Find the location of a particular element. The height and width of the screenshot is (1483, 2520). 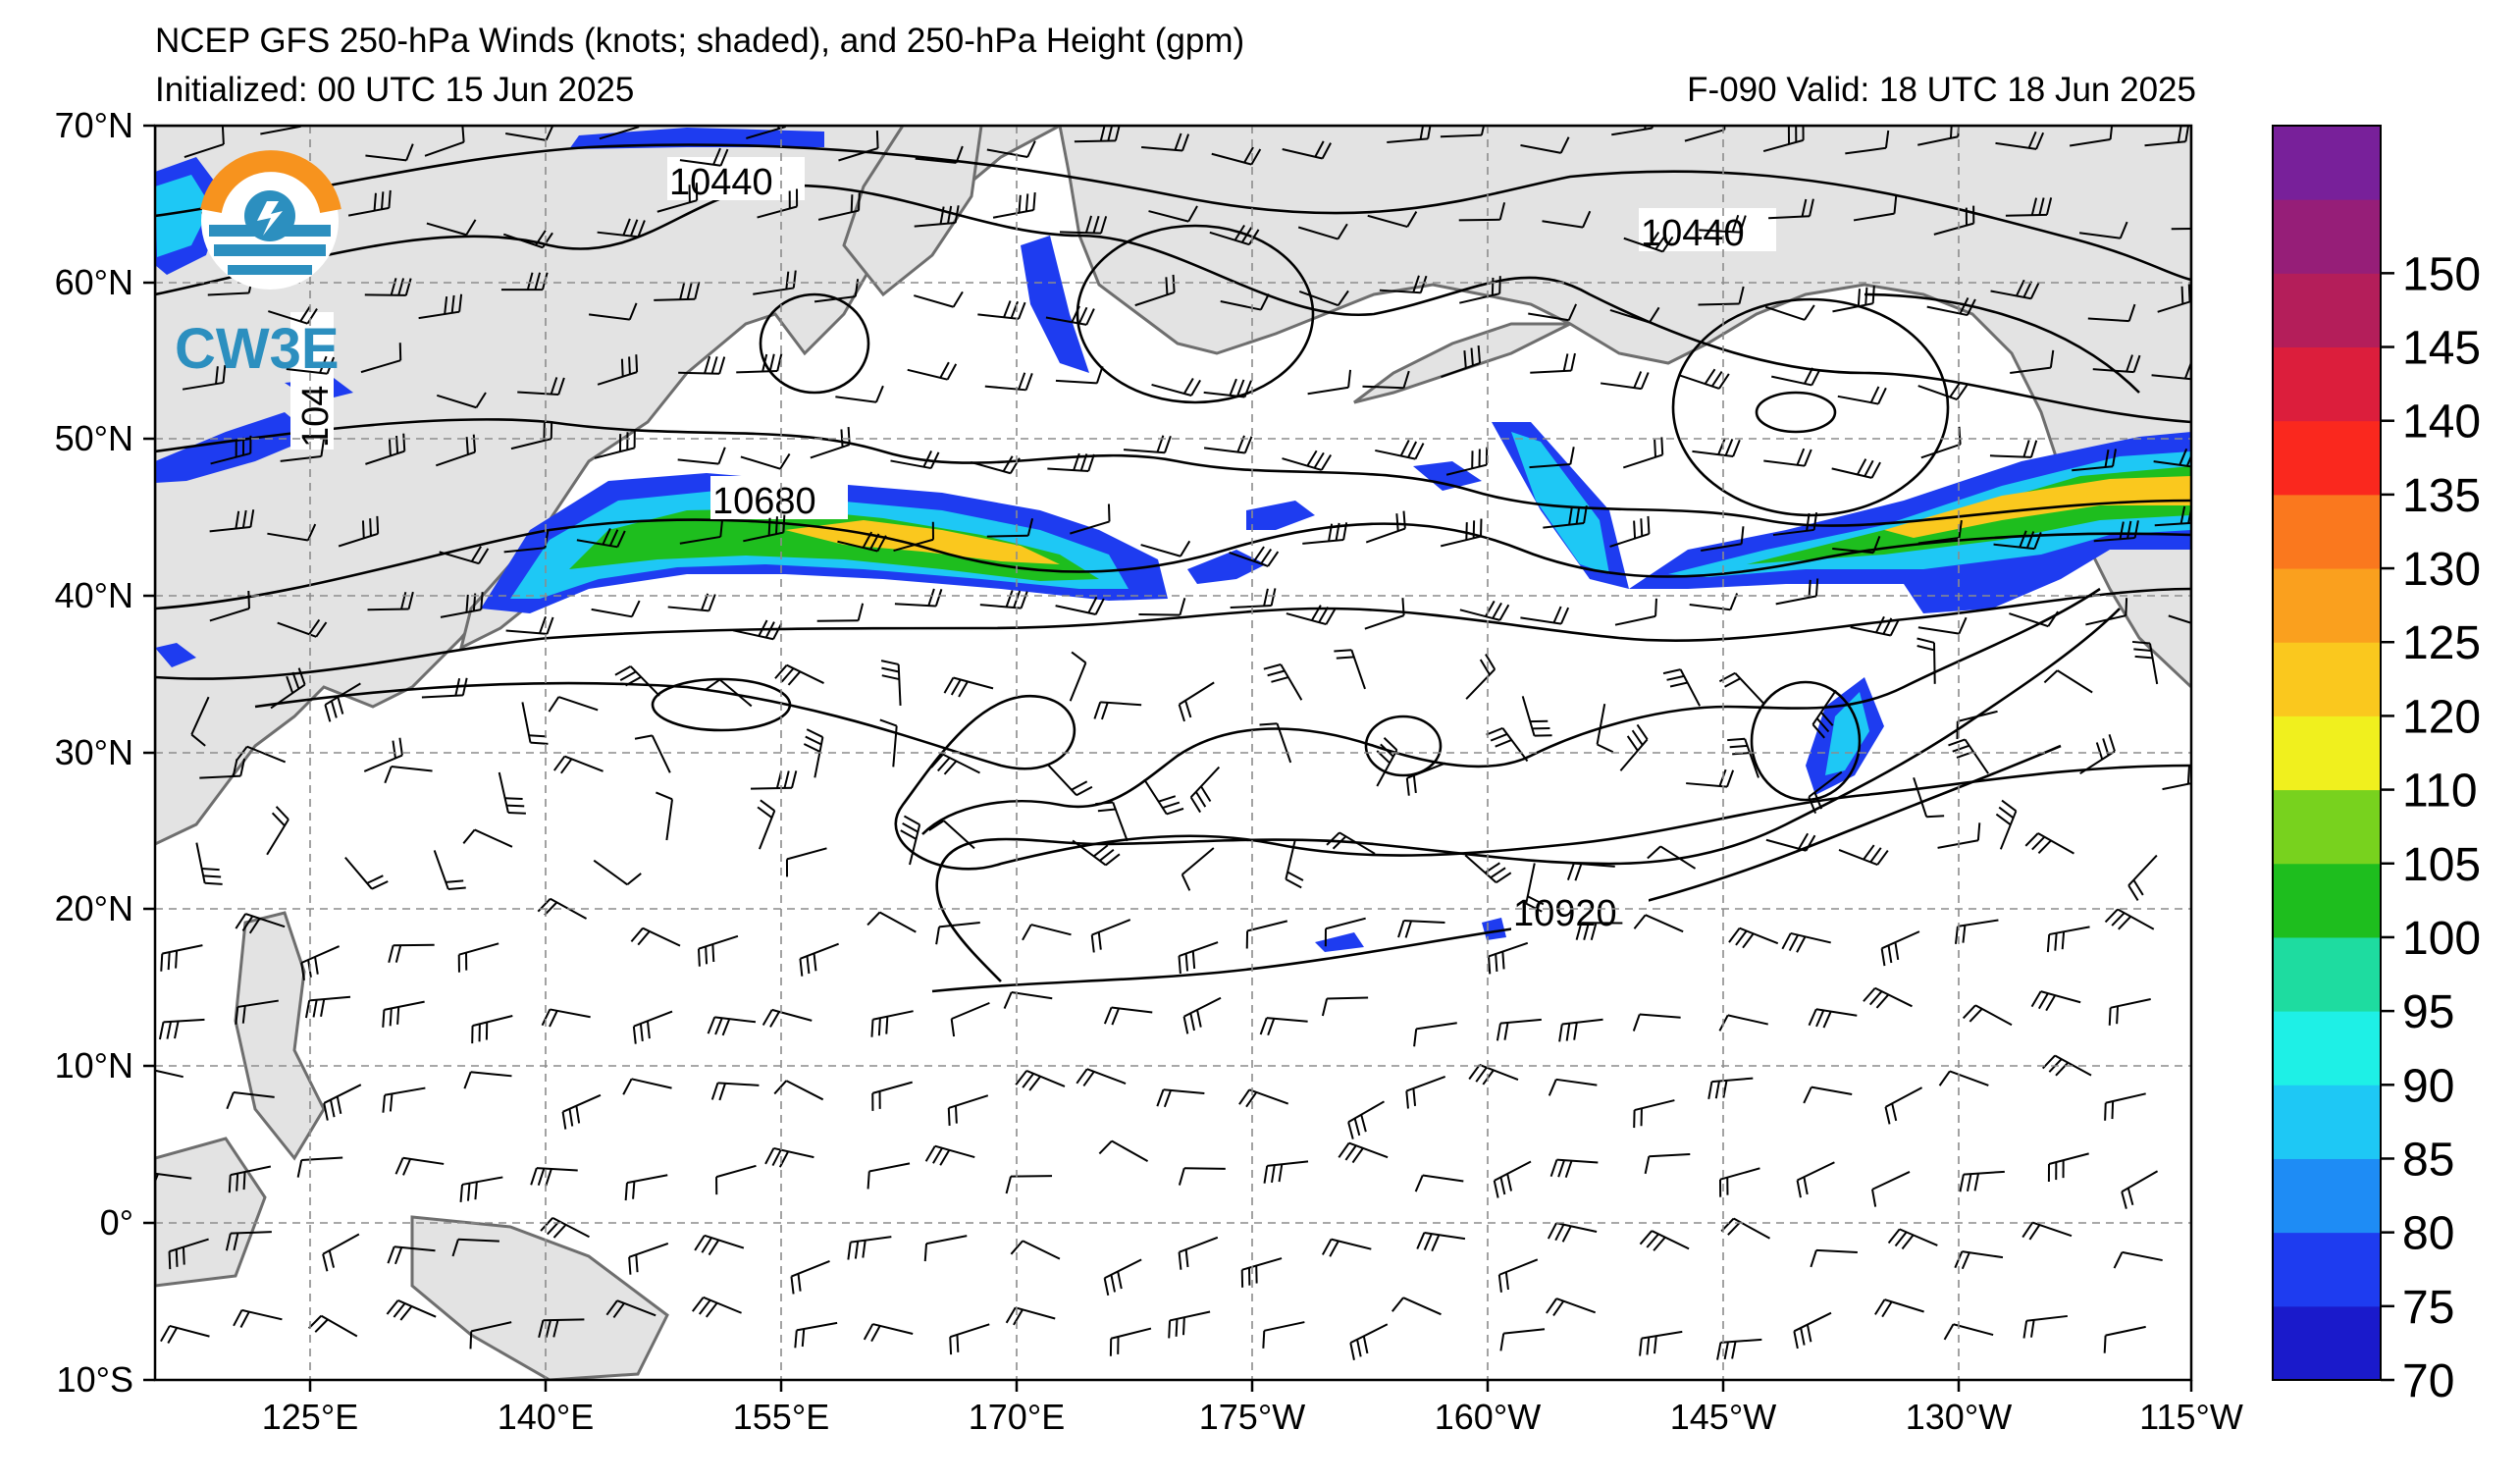

lon-label: 175°W is located at coordinates (1252, 1417).